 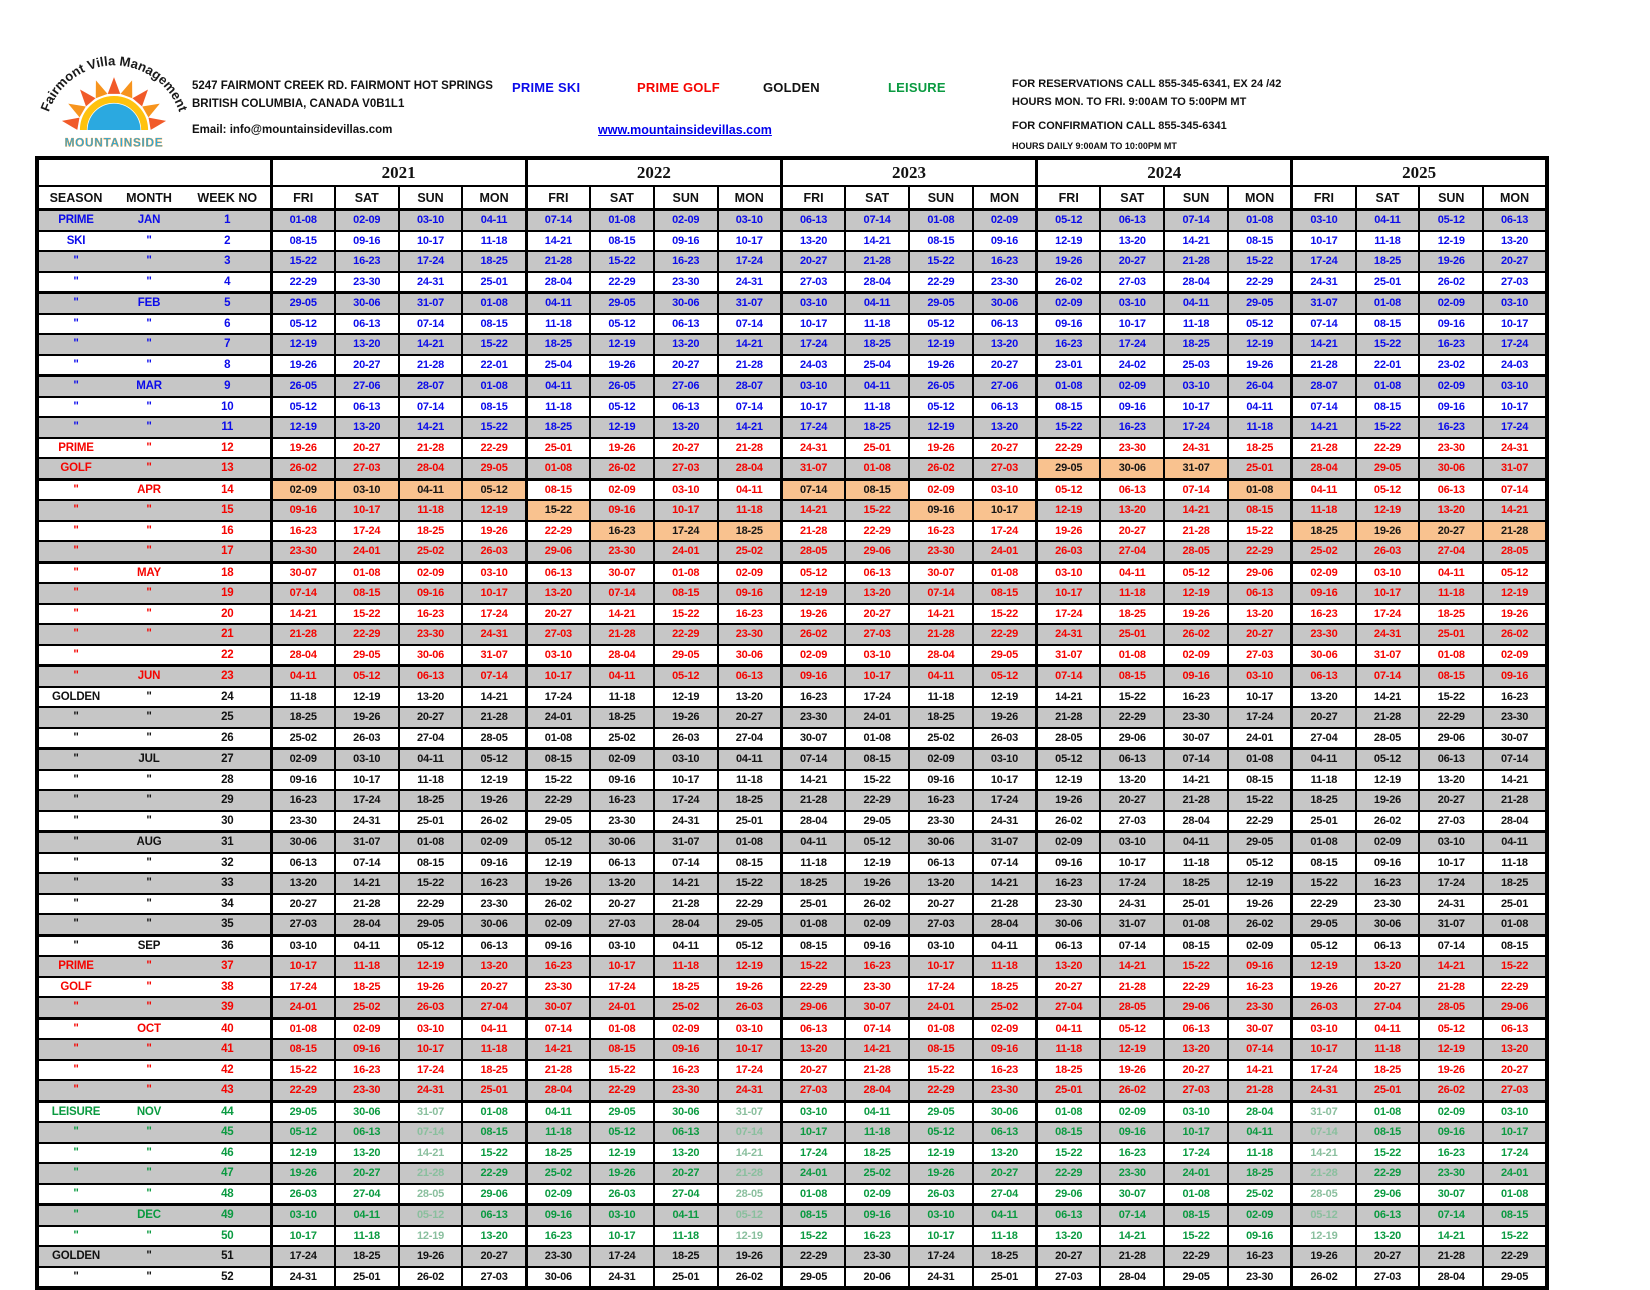 I want to click on week-no-cell: 50, so click(x=228, y=1235).